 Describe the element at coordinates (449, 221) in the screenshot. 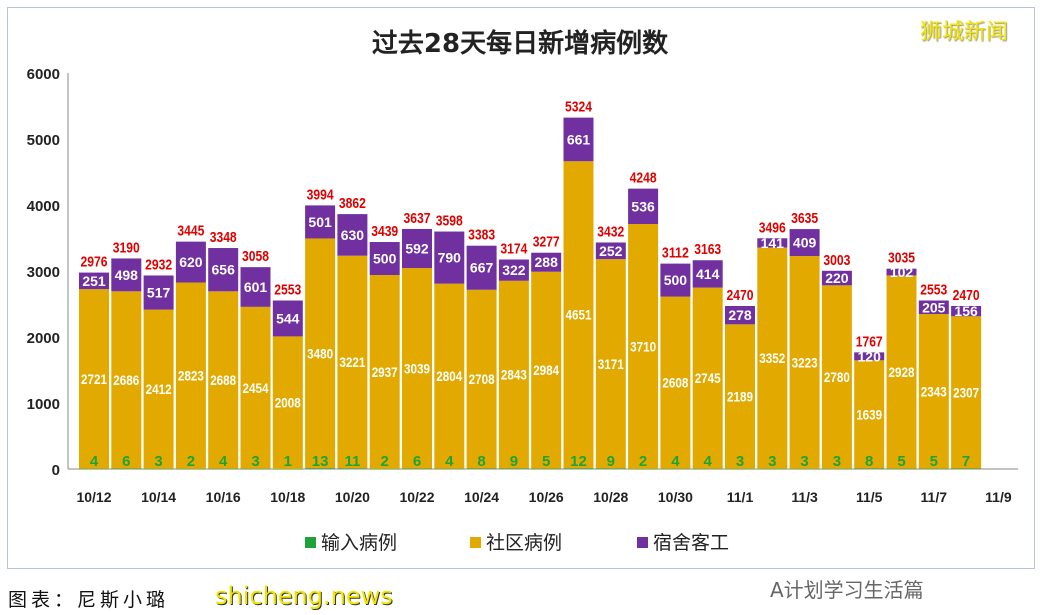

I see `data-label-total: 3598` at that location.